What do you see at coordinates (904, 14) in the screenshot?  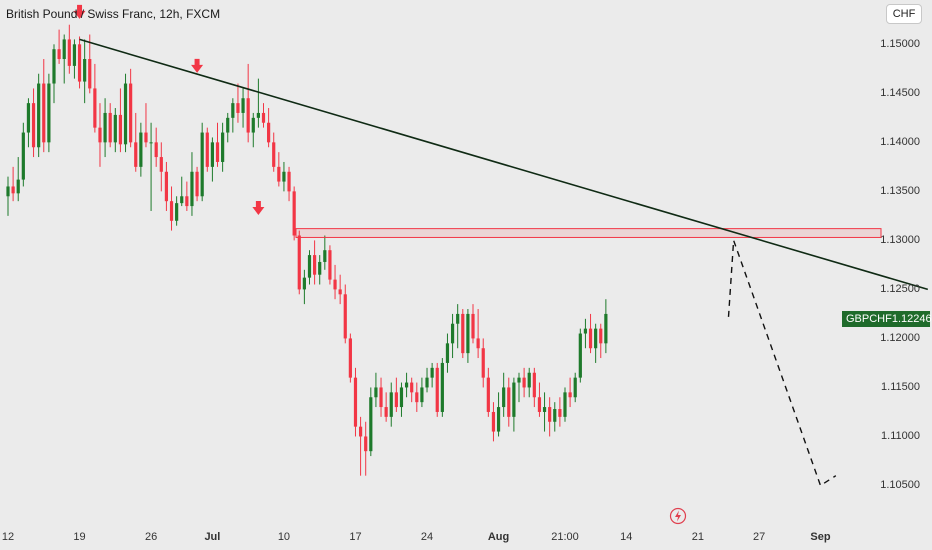 I see `currency-button: CHF` at bounding box center [904, 14].